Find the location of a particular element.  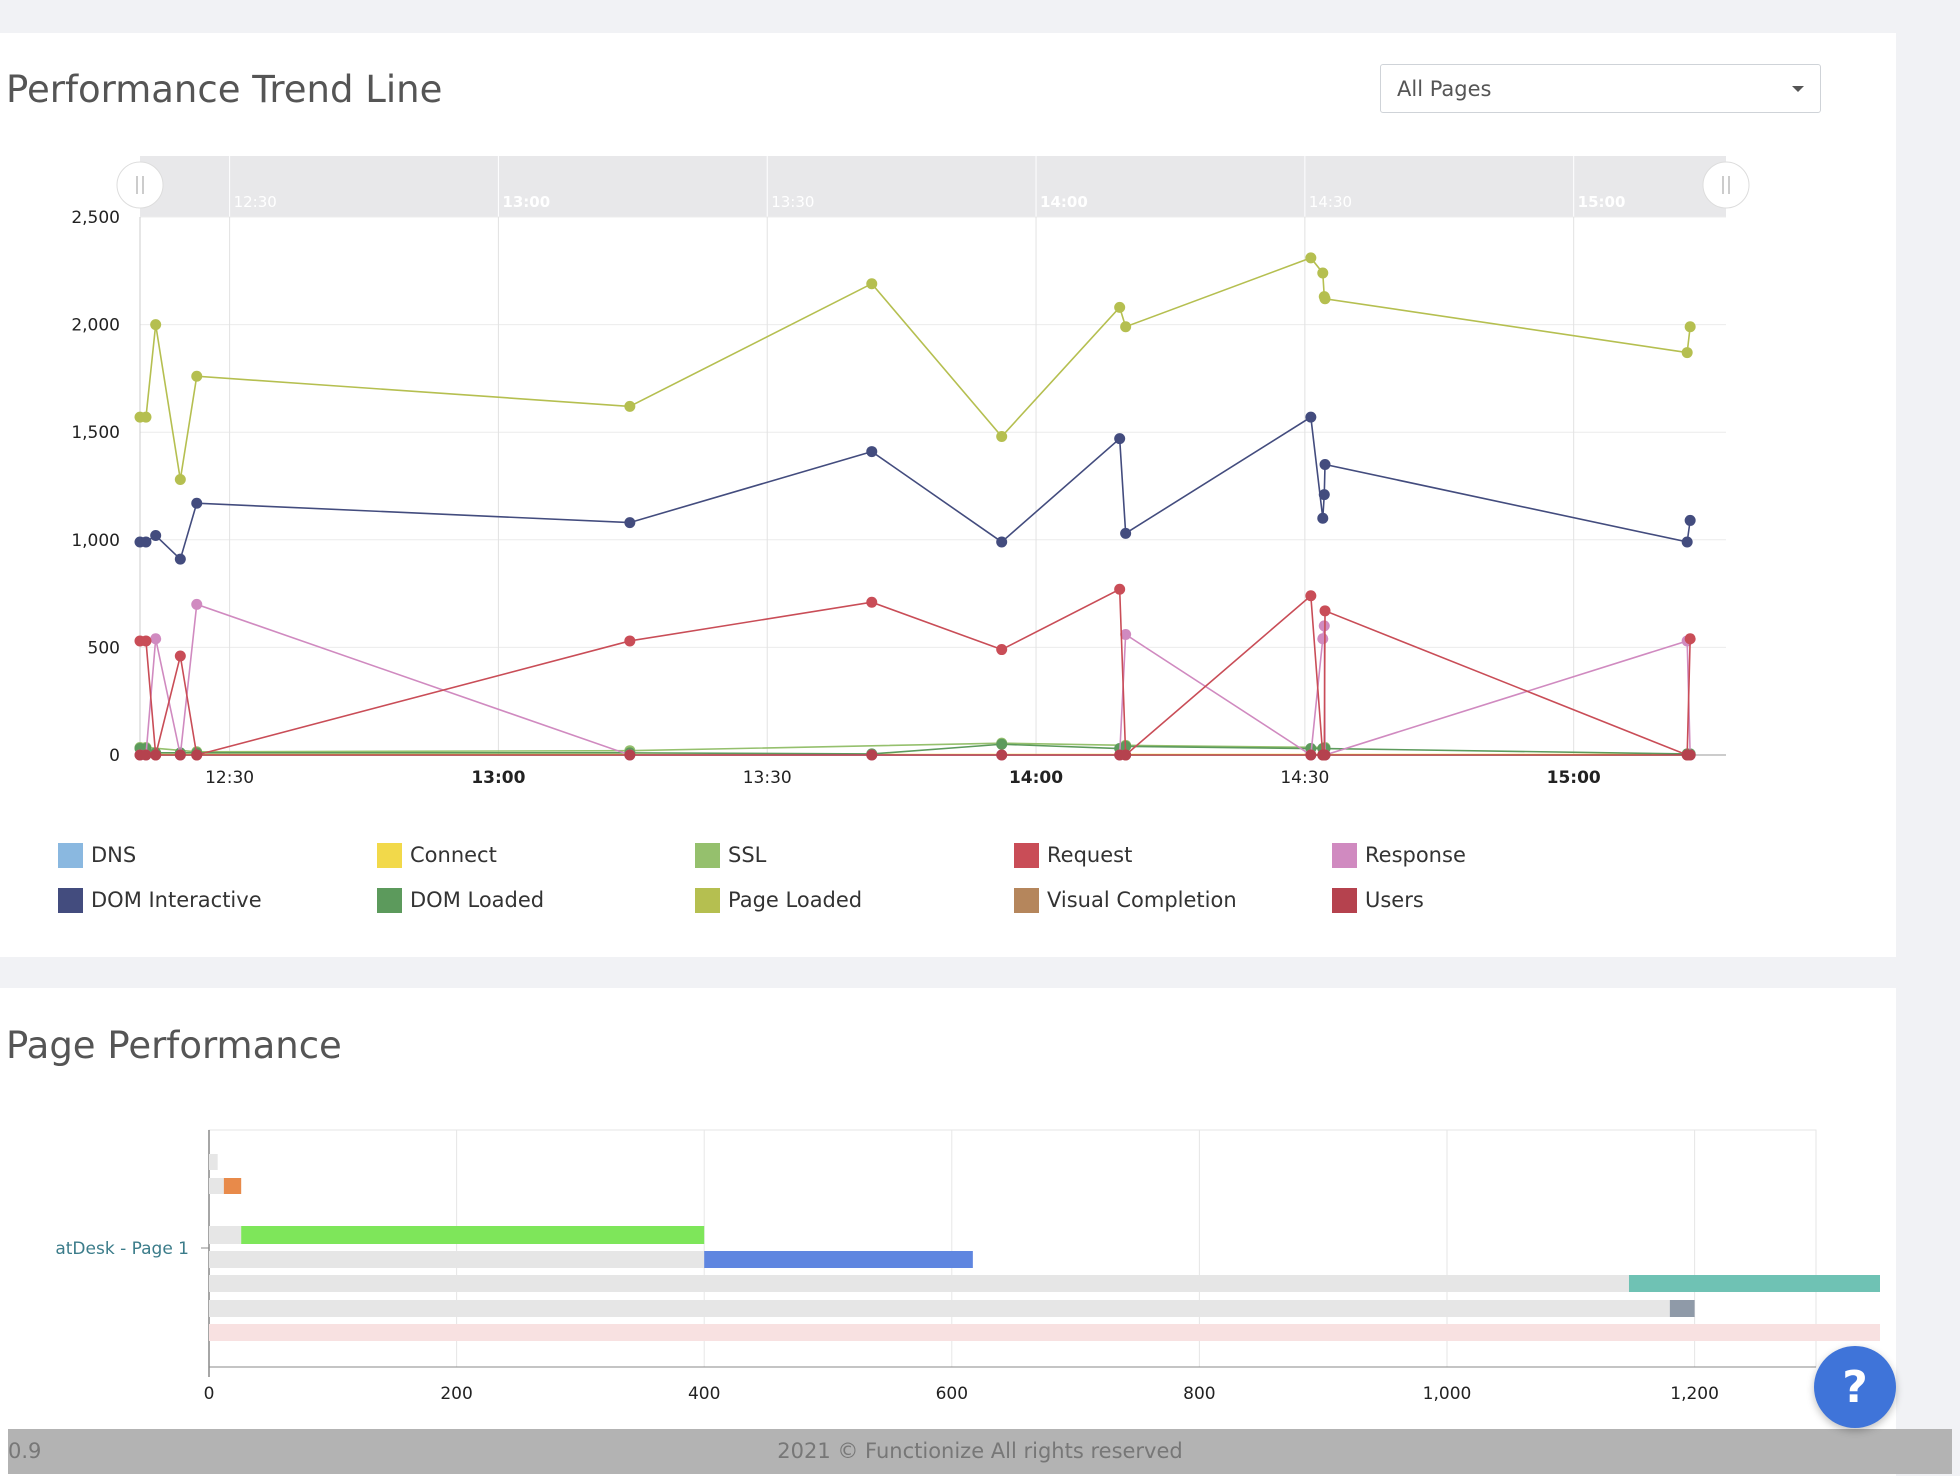

legend-item-dom-interactive: DOM Interactive is located at coordinates (160, 900).